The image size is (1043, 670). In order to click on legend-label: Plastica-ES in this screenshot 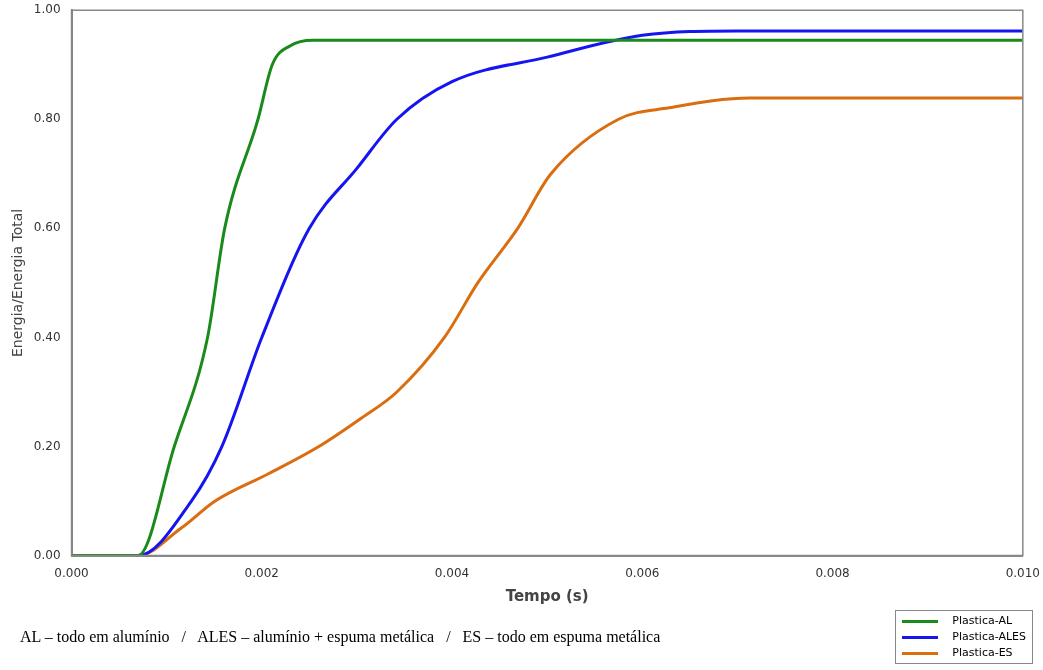, I will do `click(982, 653)`.